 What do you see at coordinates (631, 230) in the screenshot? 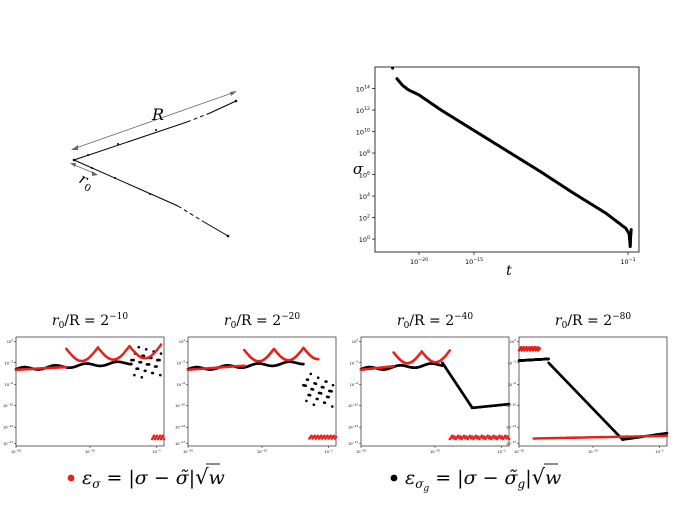
I see `main-data-point` at bounding box center [631, 230].